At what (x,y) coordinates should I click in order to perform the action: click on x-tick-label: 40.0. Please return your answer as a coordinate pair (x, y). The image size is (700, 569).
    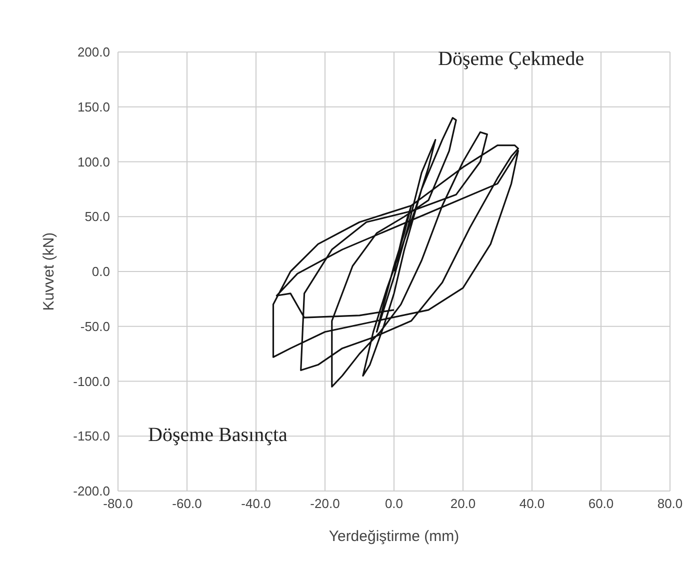
    Looking at the image, I should click on (532, 504).